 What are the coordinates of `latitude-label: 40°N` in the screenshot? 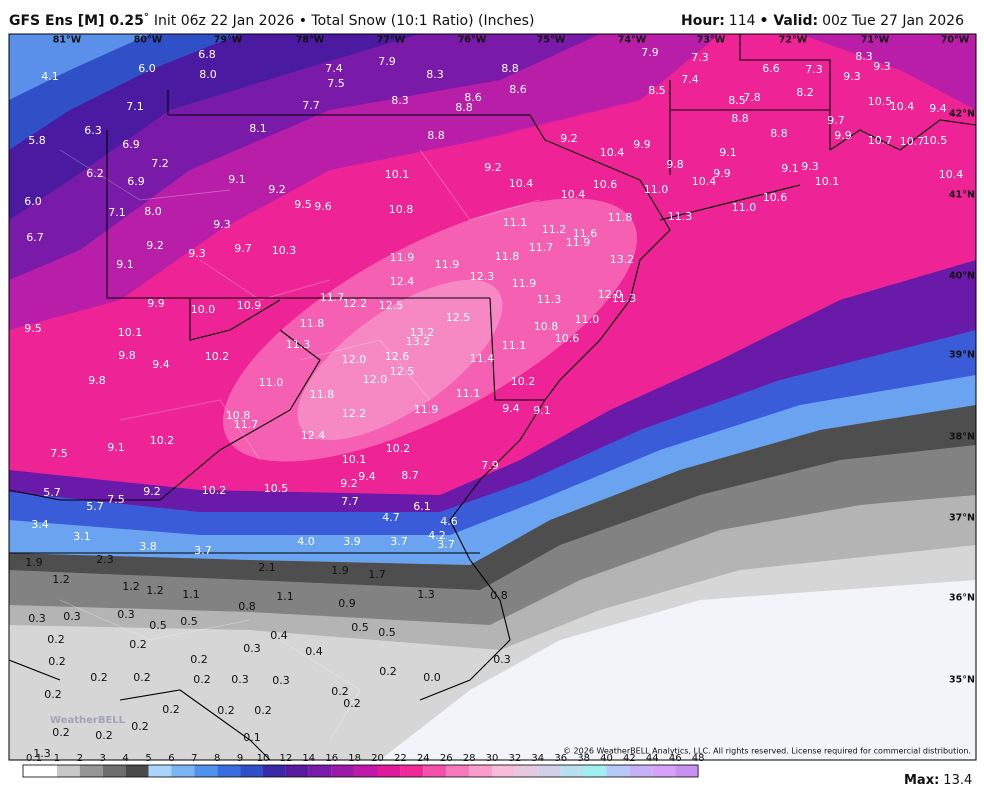 It's located at (962, 276).